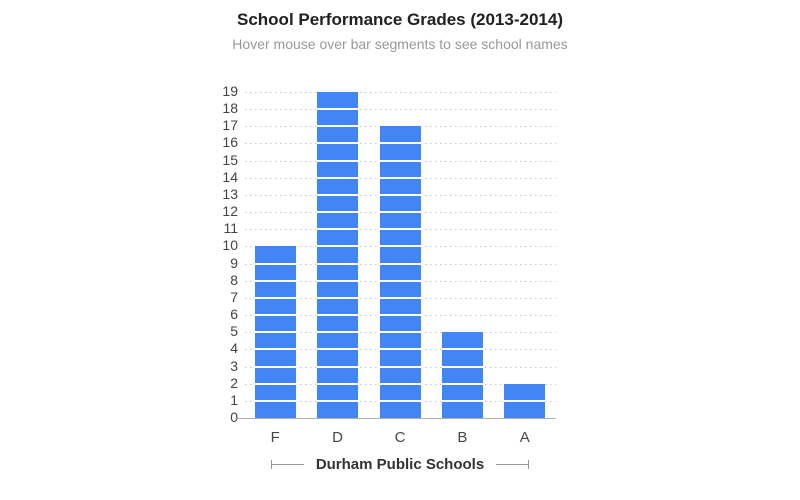 The height and width of the screenshot is (500, 800). I want to click on y-tick-label-2: 2, so click(234, 382).